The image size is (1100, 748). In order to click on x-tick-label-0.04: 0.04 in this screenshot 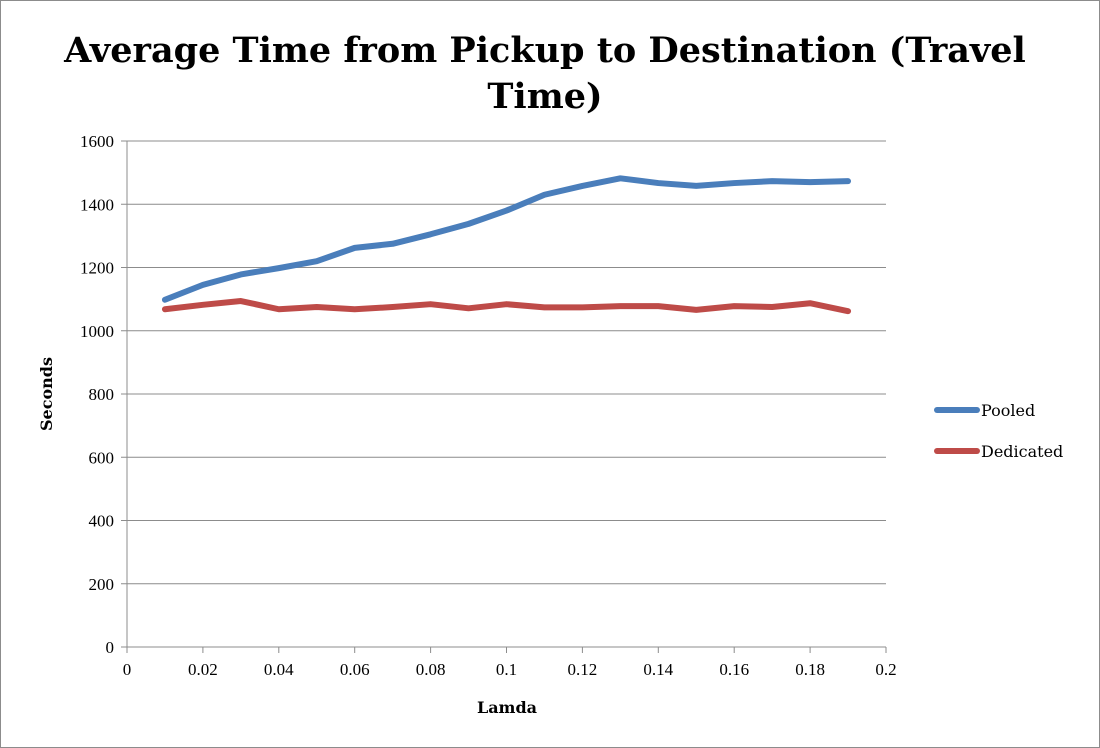, I will do `click(279, 669)`.